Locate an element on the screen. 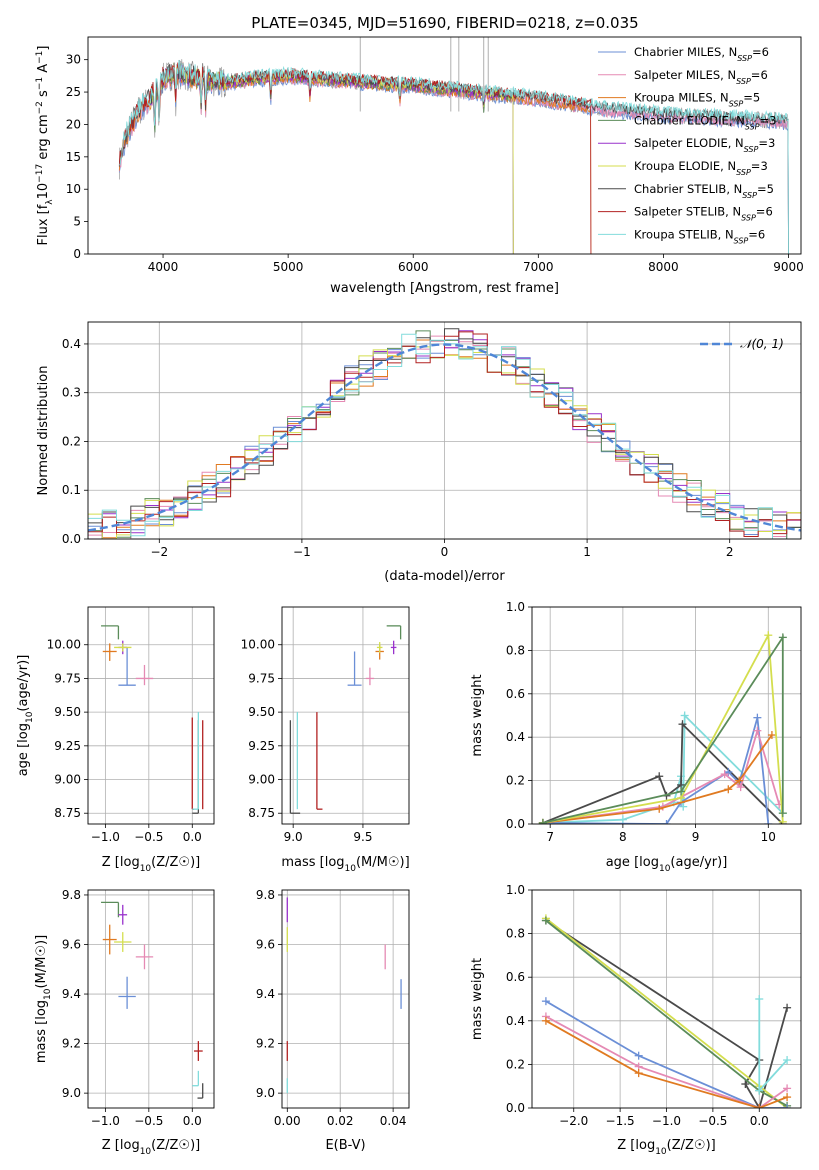 This screenshot has height=1170, width=819. model-spectrum-line is located at coordinates (453, 158).